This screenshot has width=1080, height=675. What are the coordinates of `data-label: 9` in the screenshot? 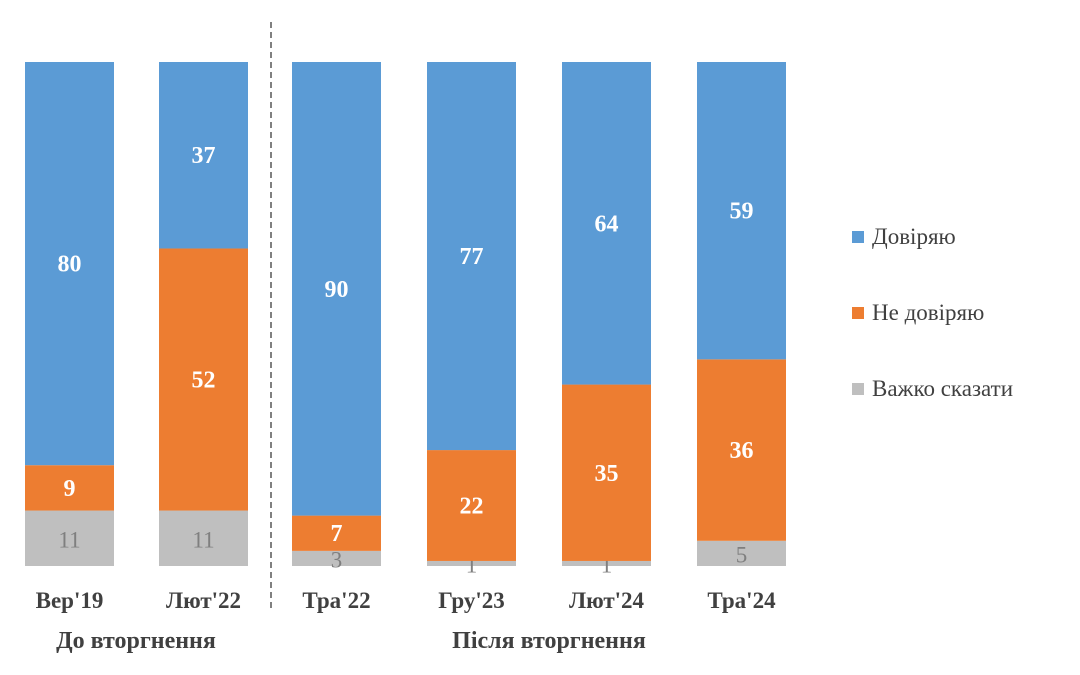 It's located at (70, 489).